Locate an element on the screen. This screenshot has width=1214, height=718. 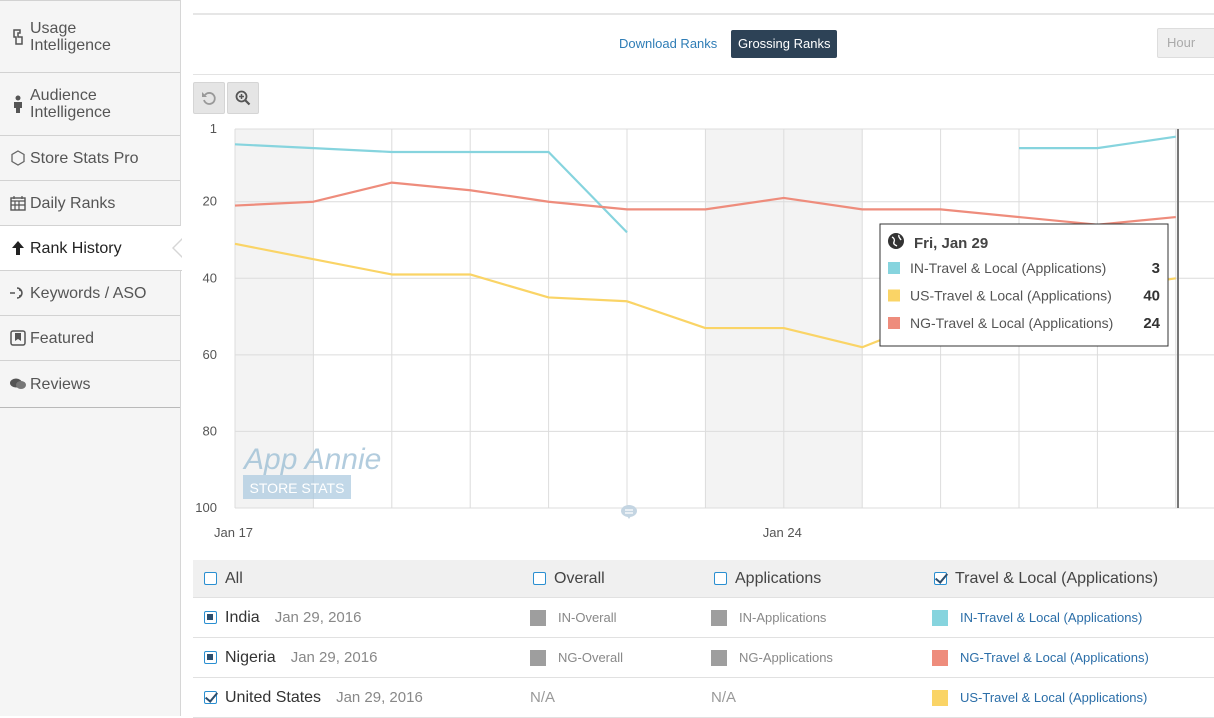
watermark-title: App Annie is located at coordinates (311, 459).